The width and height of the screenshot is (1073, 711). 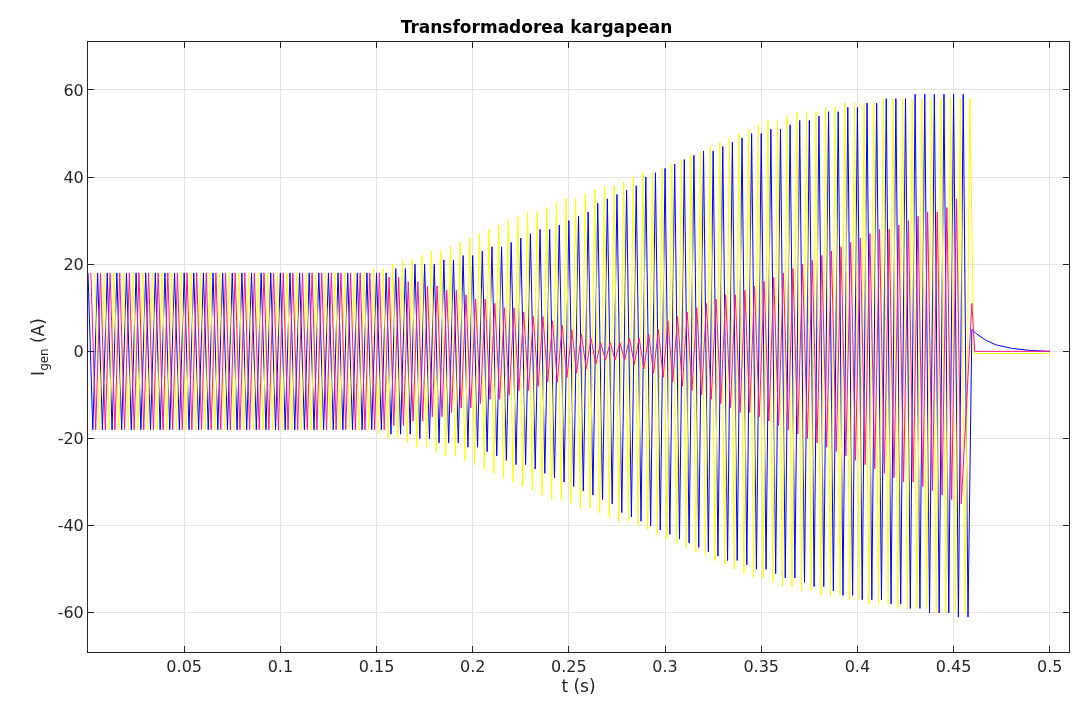 What do you see at coordinates (953, 667) in the screenshot?
I see `x-tick-label: 0.45` at bounding box center [953, 667].